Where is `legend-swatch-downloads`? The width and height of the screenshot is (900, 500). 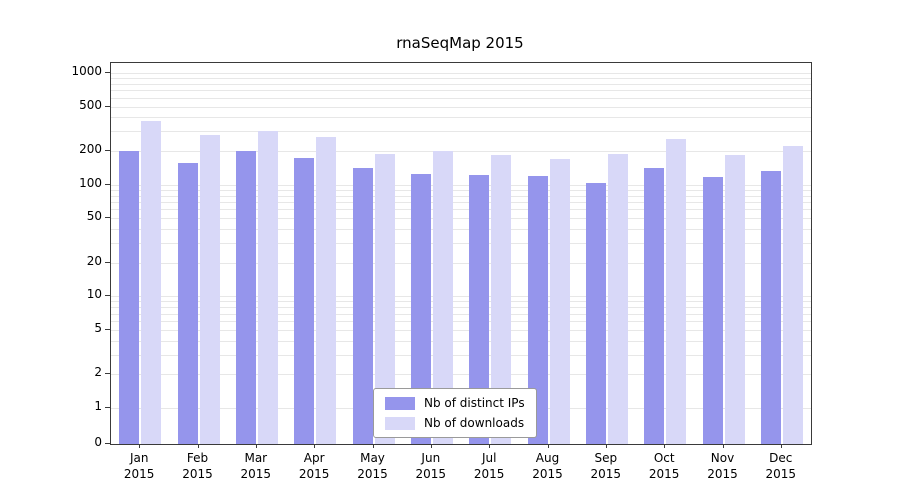 legend-swatch-downloads is located at coordinates (400, 423).